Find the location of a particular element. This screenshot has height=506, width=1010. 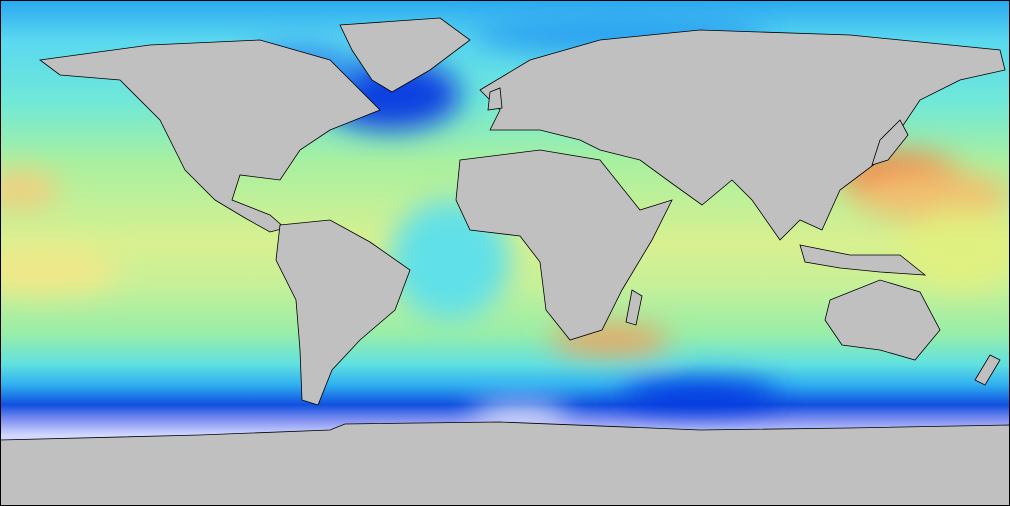

japan is located at coordinates (890, 142).